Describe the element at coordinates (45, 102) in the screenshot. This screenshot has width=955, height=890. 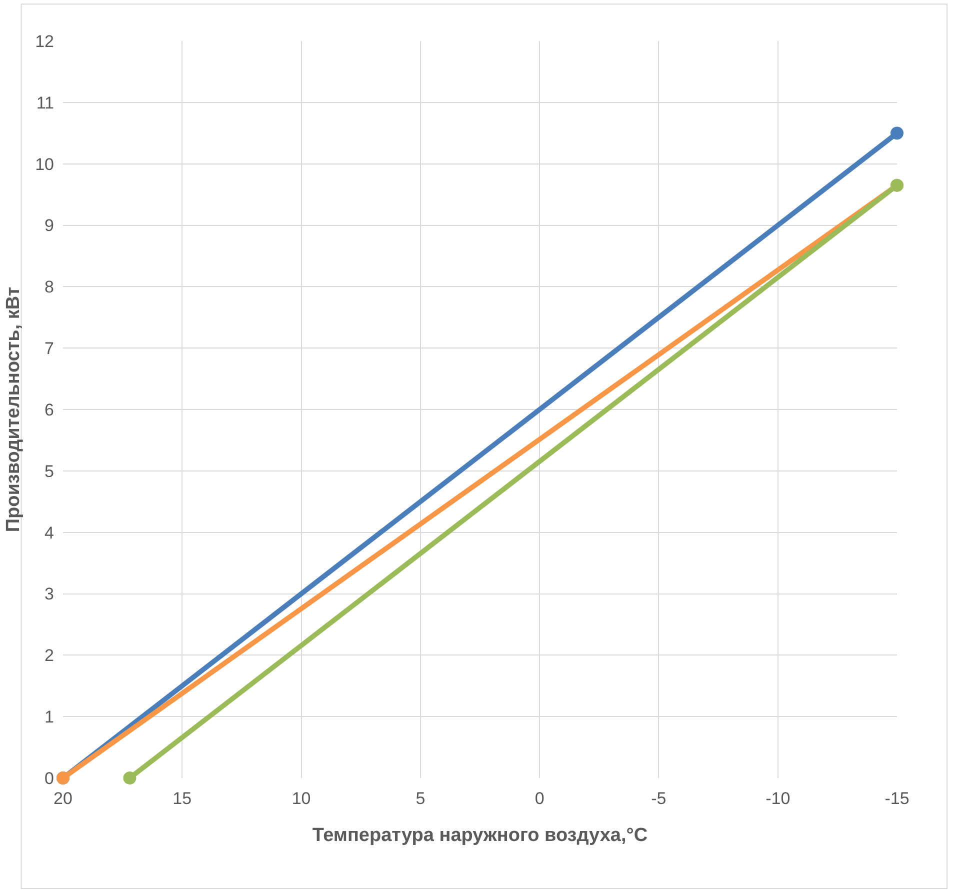
I see `y-tick-label: 11` at that location.